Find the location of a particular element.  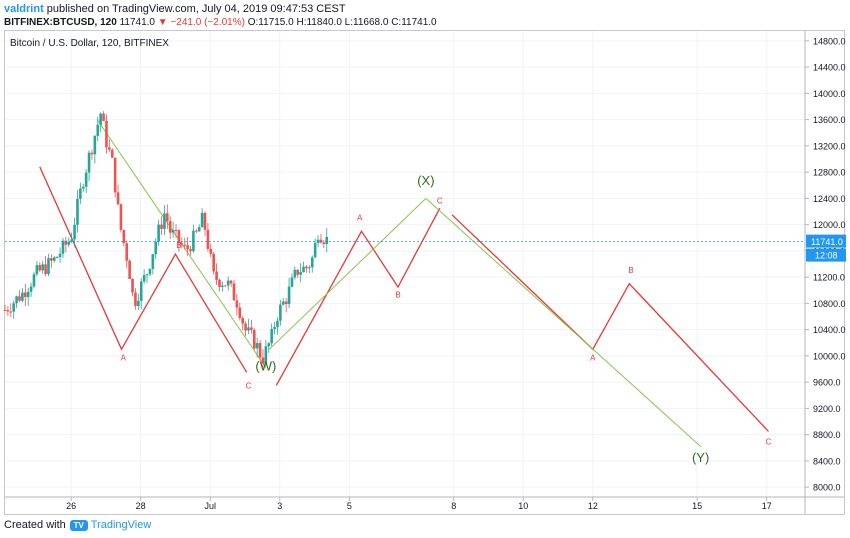

high-label: H: is located at coordinates (301, 22).